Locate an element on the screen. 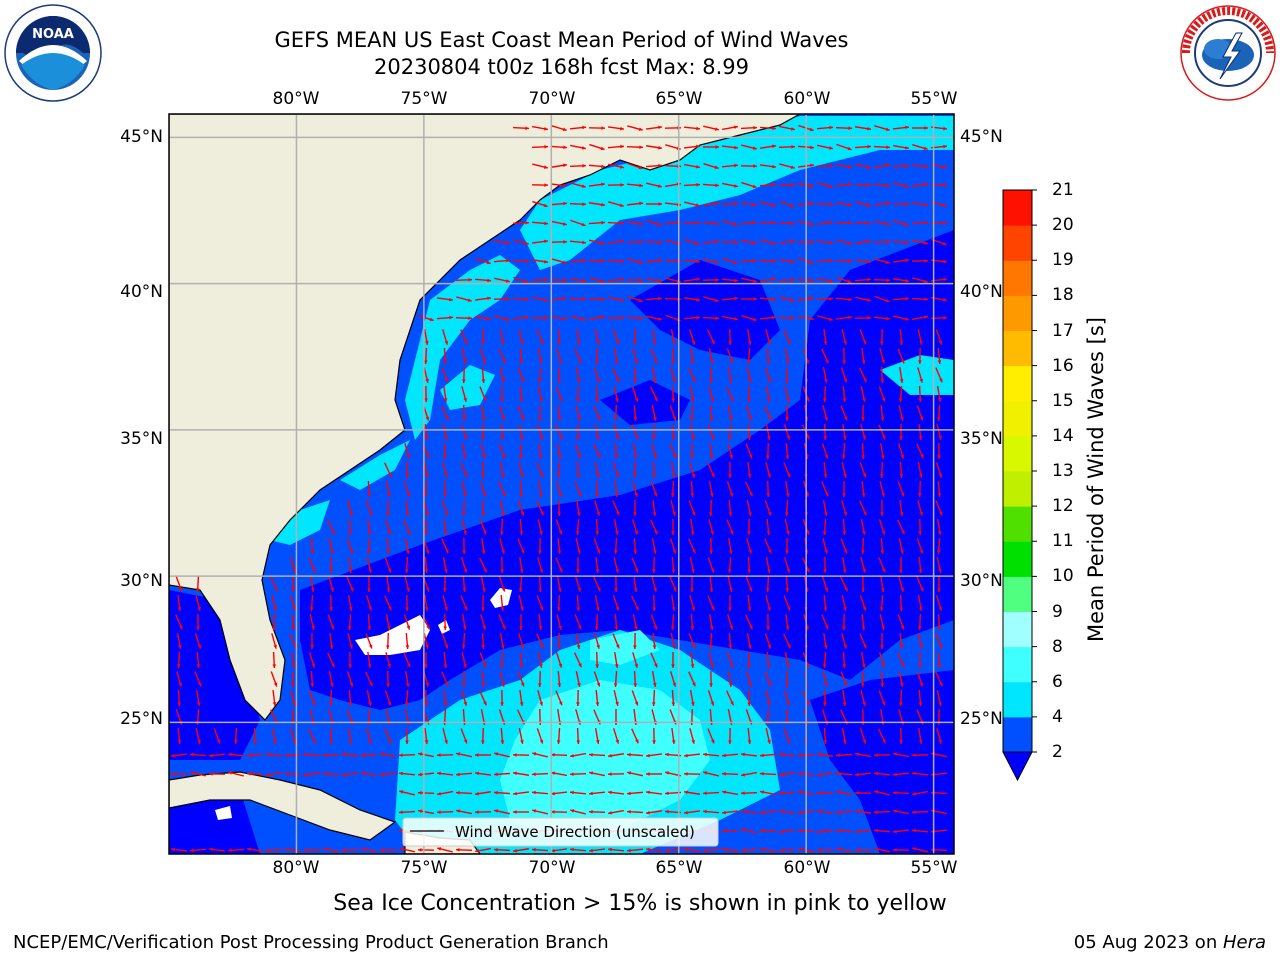  lat-tick-right: 45°N is located at coordinates (981, 137).